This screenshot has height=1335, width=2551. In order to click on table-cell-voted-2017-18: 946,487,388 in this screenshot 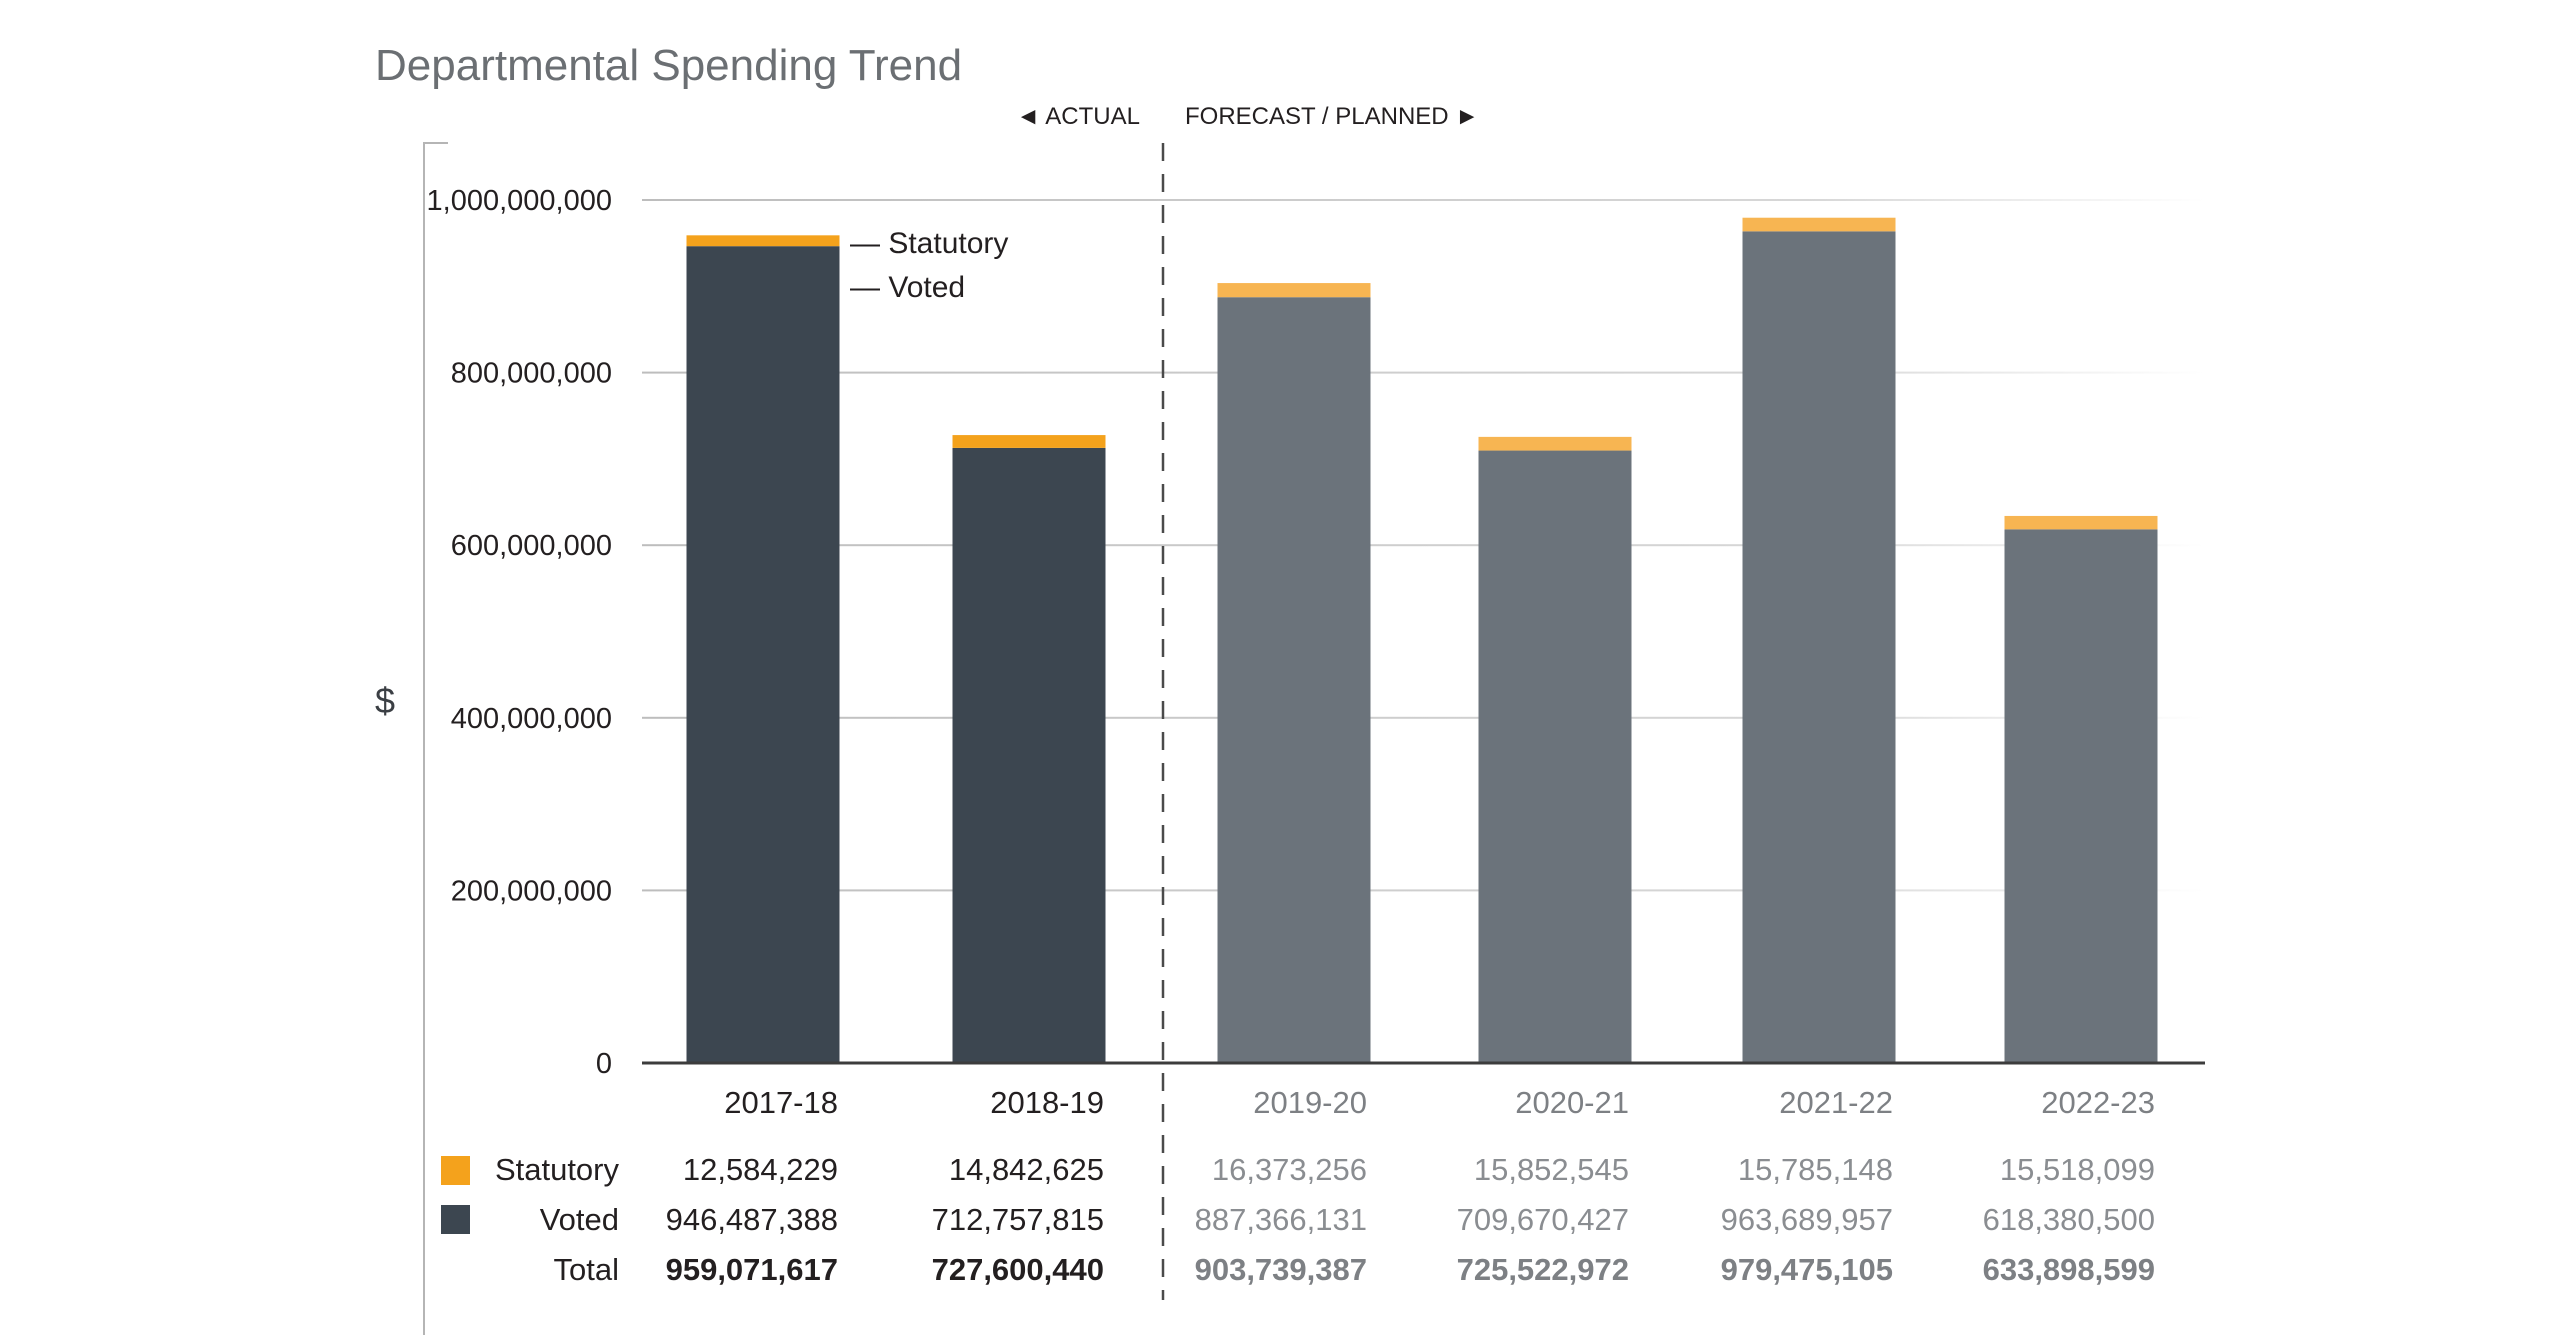, I will do `click(752, 1219)`.